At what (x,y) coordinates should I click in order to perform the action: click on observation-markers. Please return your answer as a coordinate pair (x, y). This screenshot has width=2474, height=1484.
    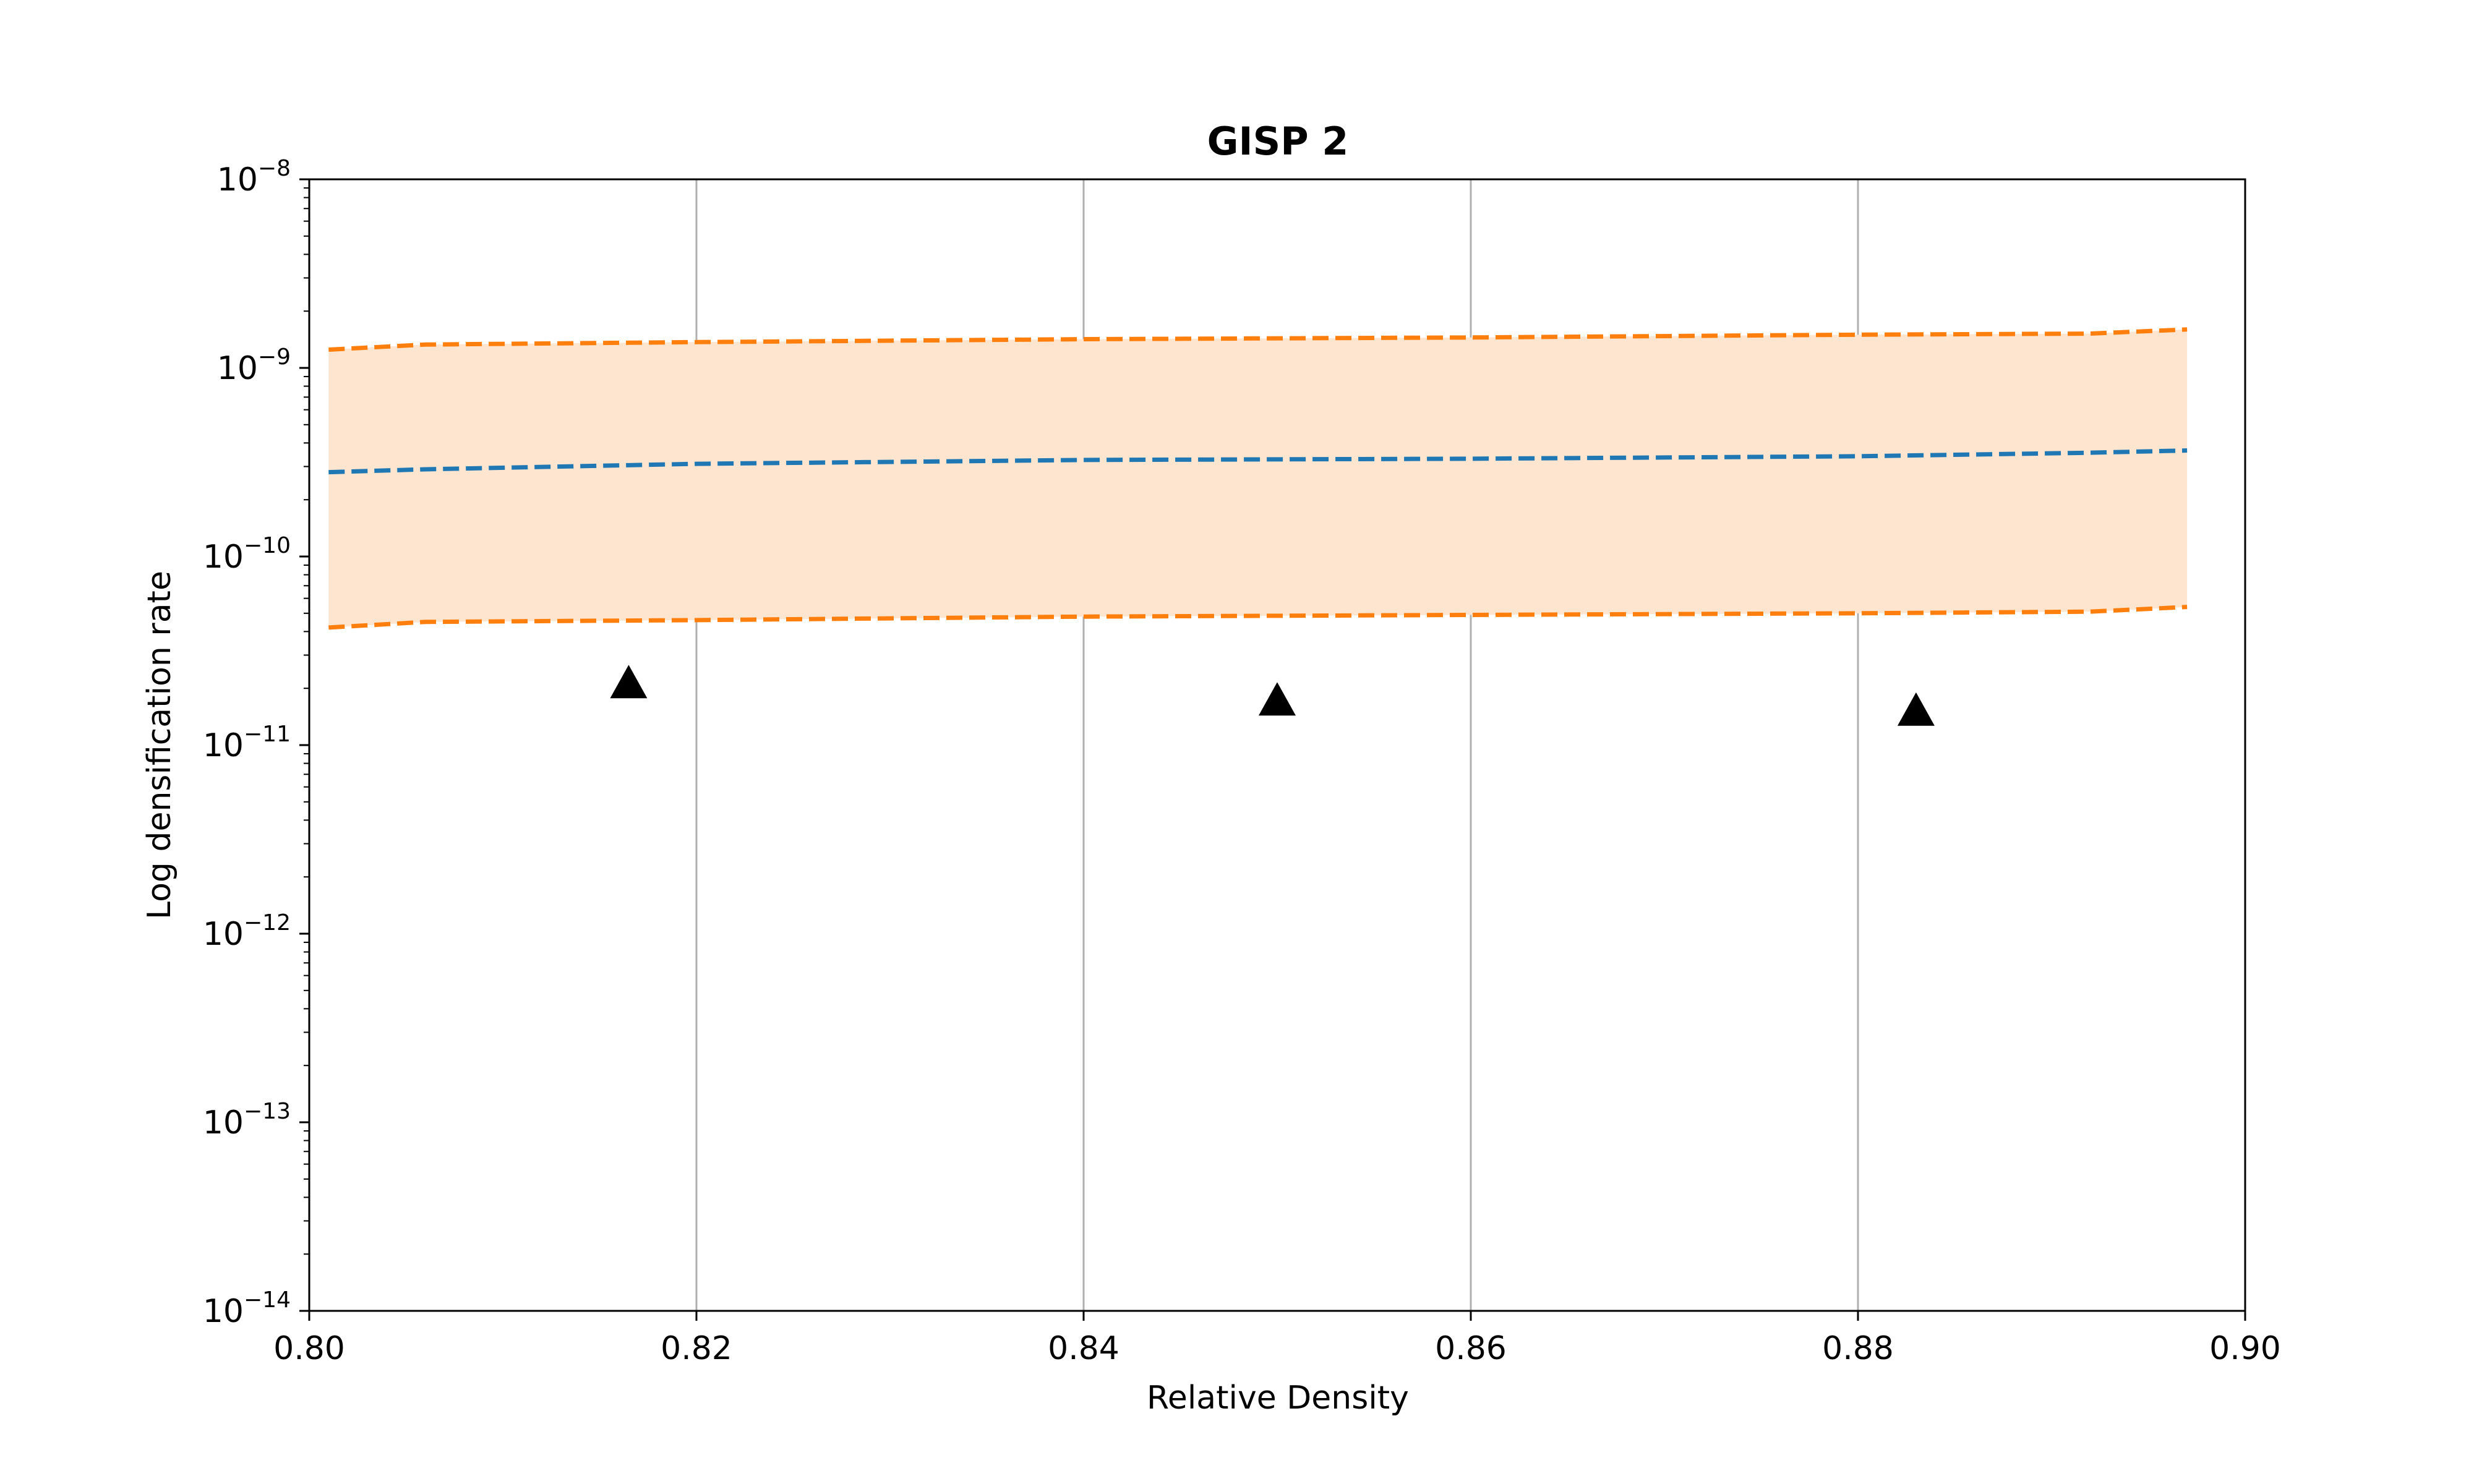
    Looking at the image, I should click on (1272, 695).